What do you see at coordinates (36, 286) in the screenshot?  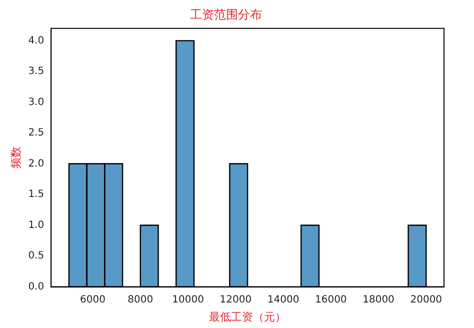 I see `y-tick-label: 0.0` at bounding box center [36, 286].